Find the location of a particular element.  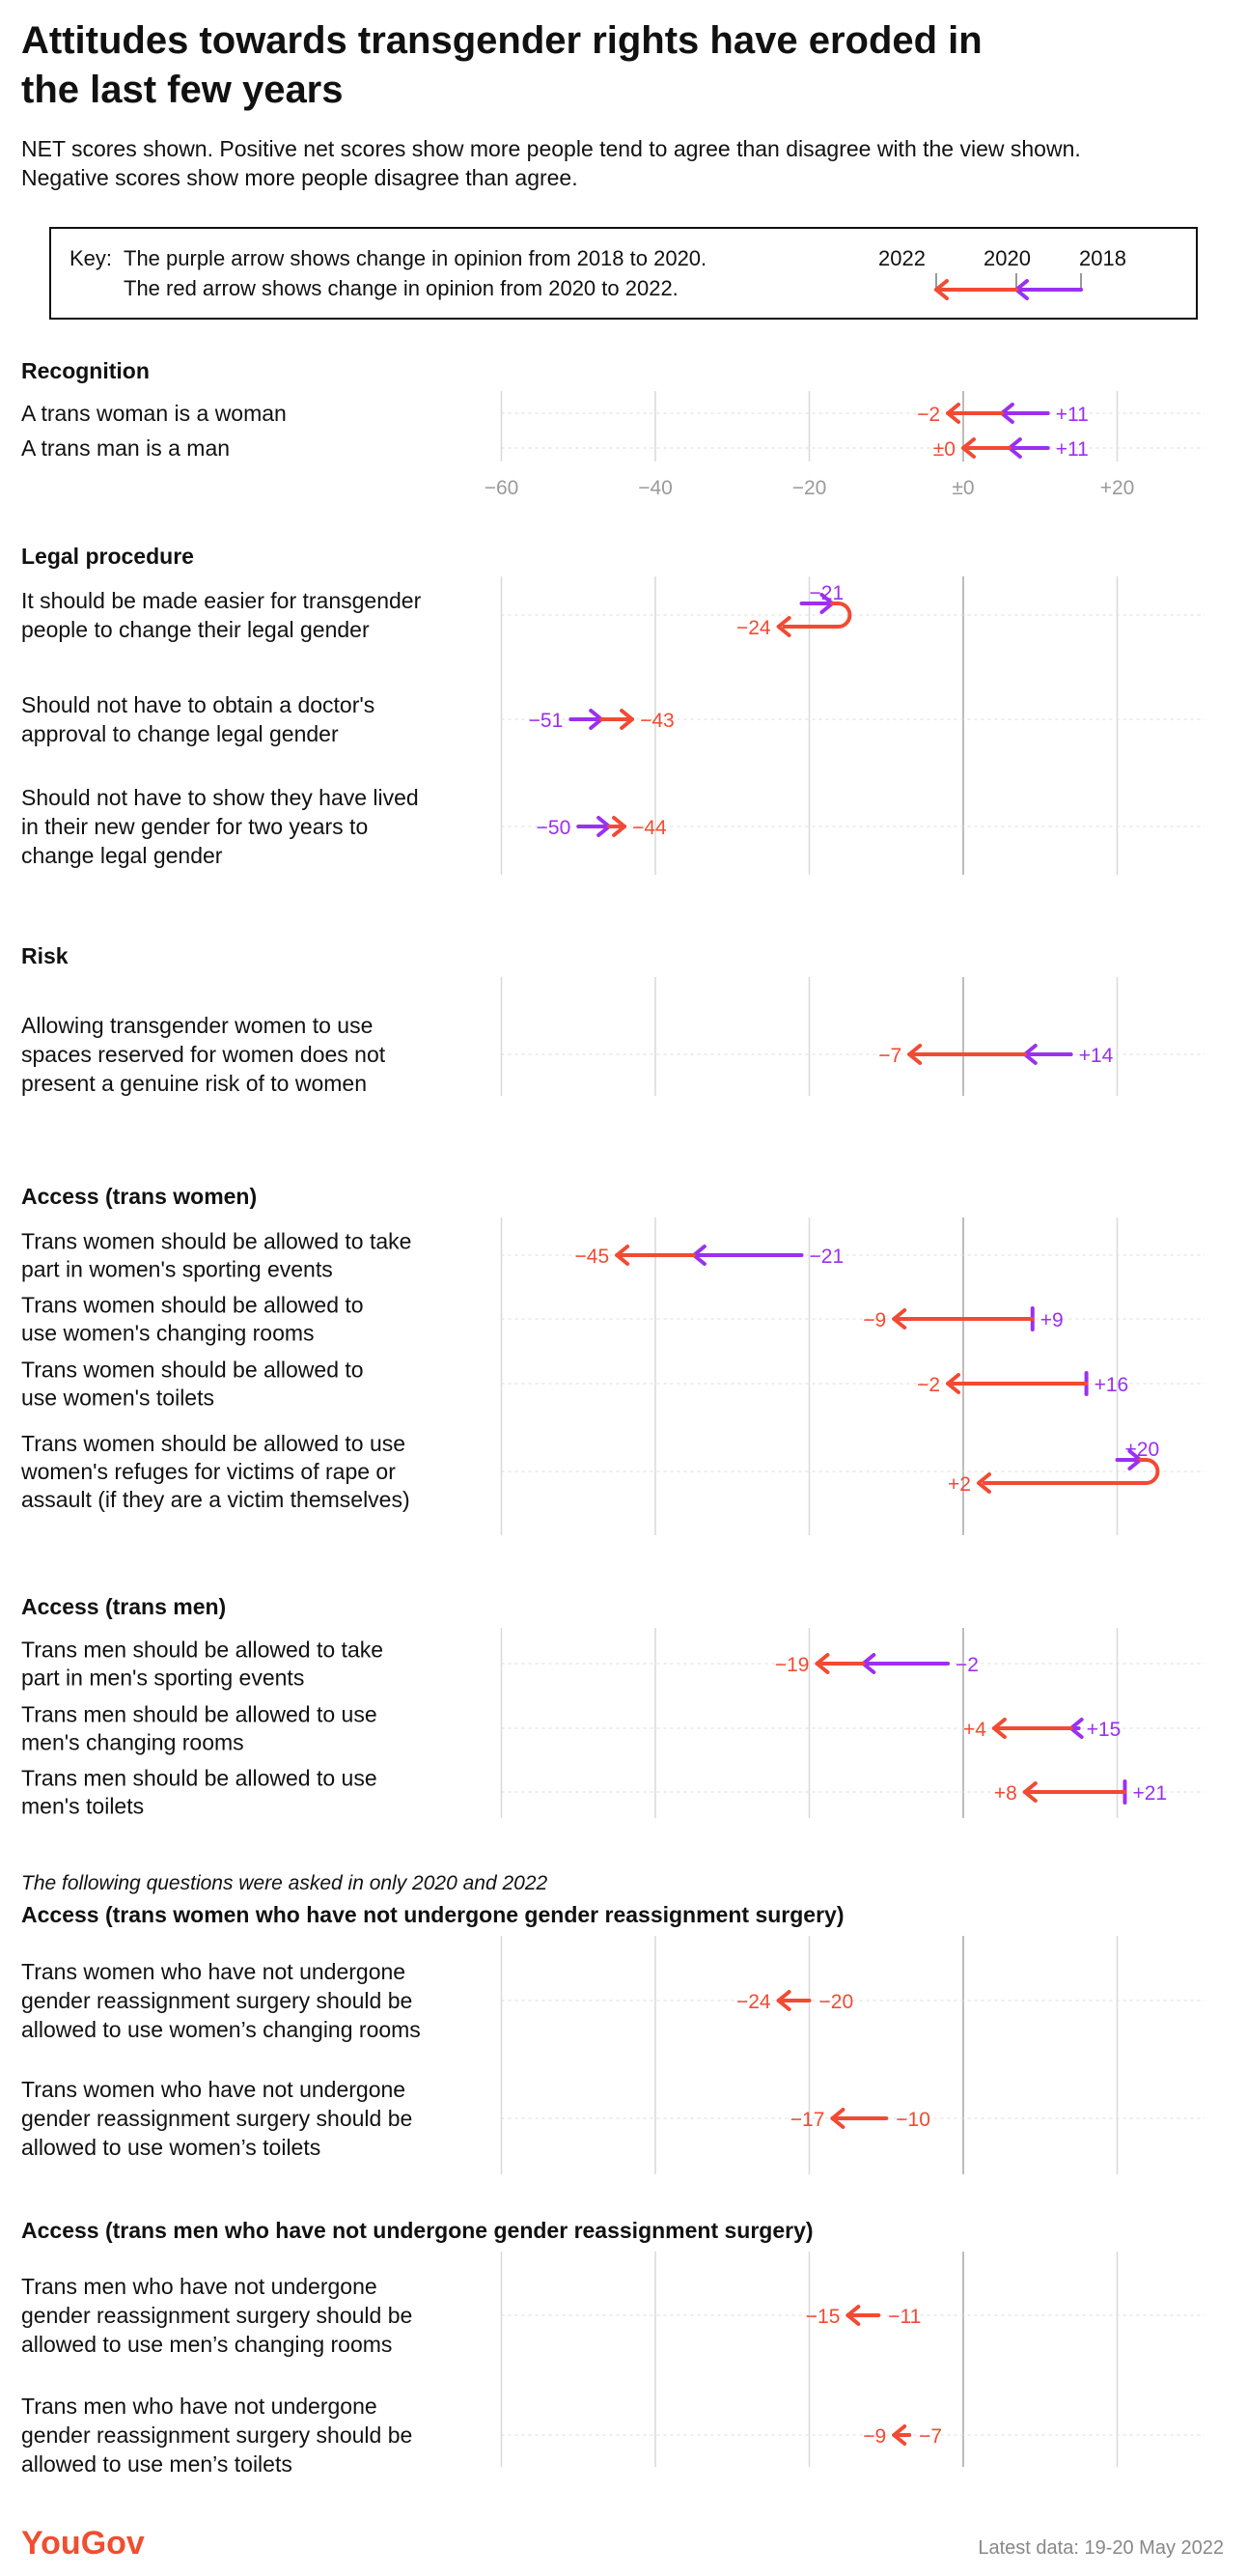

question-label-line: spaces reserved for women does not is located at coordinates (204, 1055).